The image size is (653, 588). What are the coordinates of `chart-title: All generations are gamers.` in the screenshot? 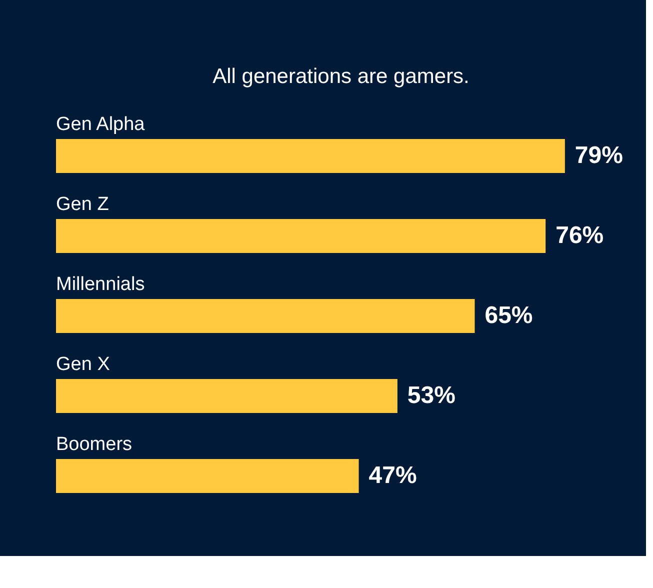 It's located at (341, 76).